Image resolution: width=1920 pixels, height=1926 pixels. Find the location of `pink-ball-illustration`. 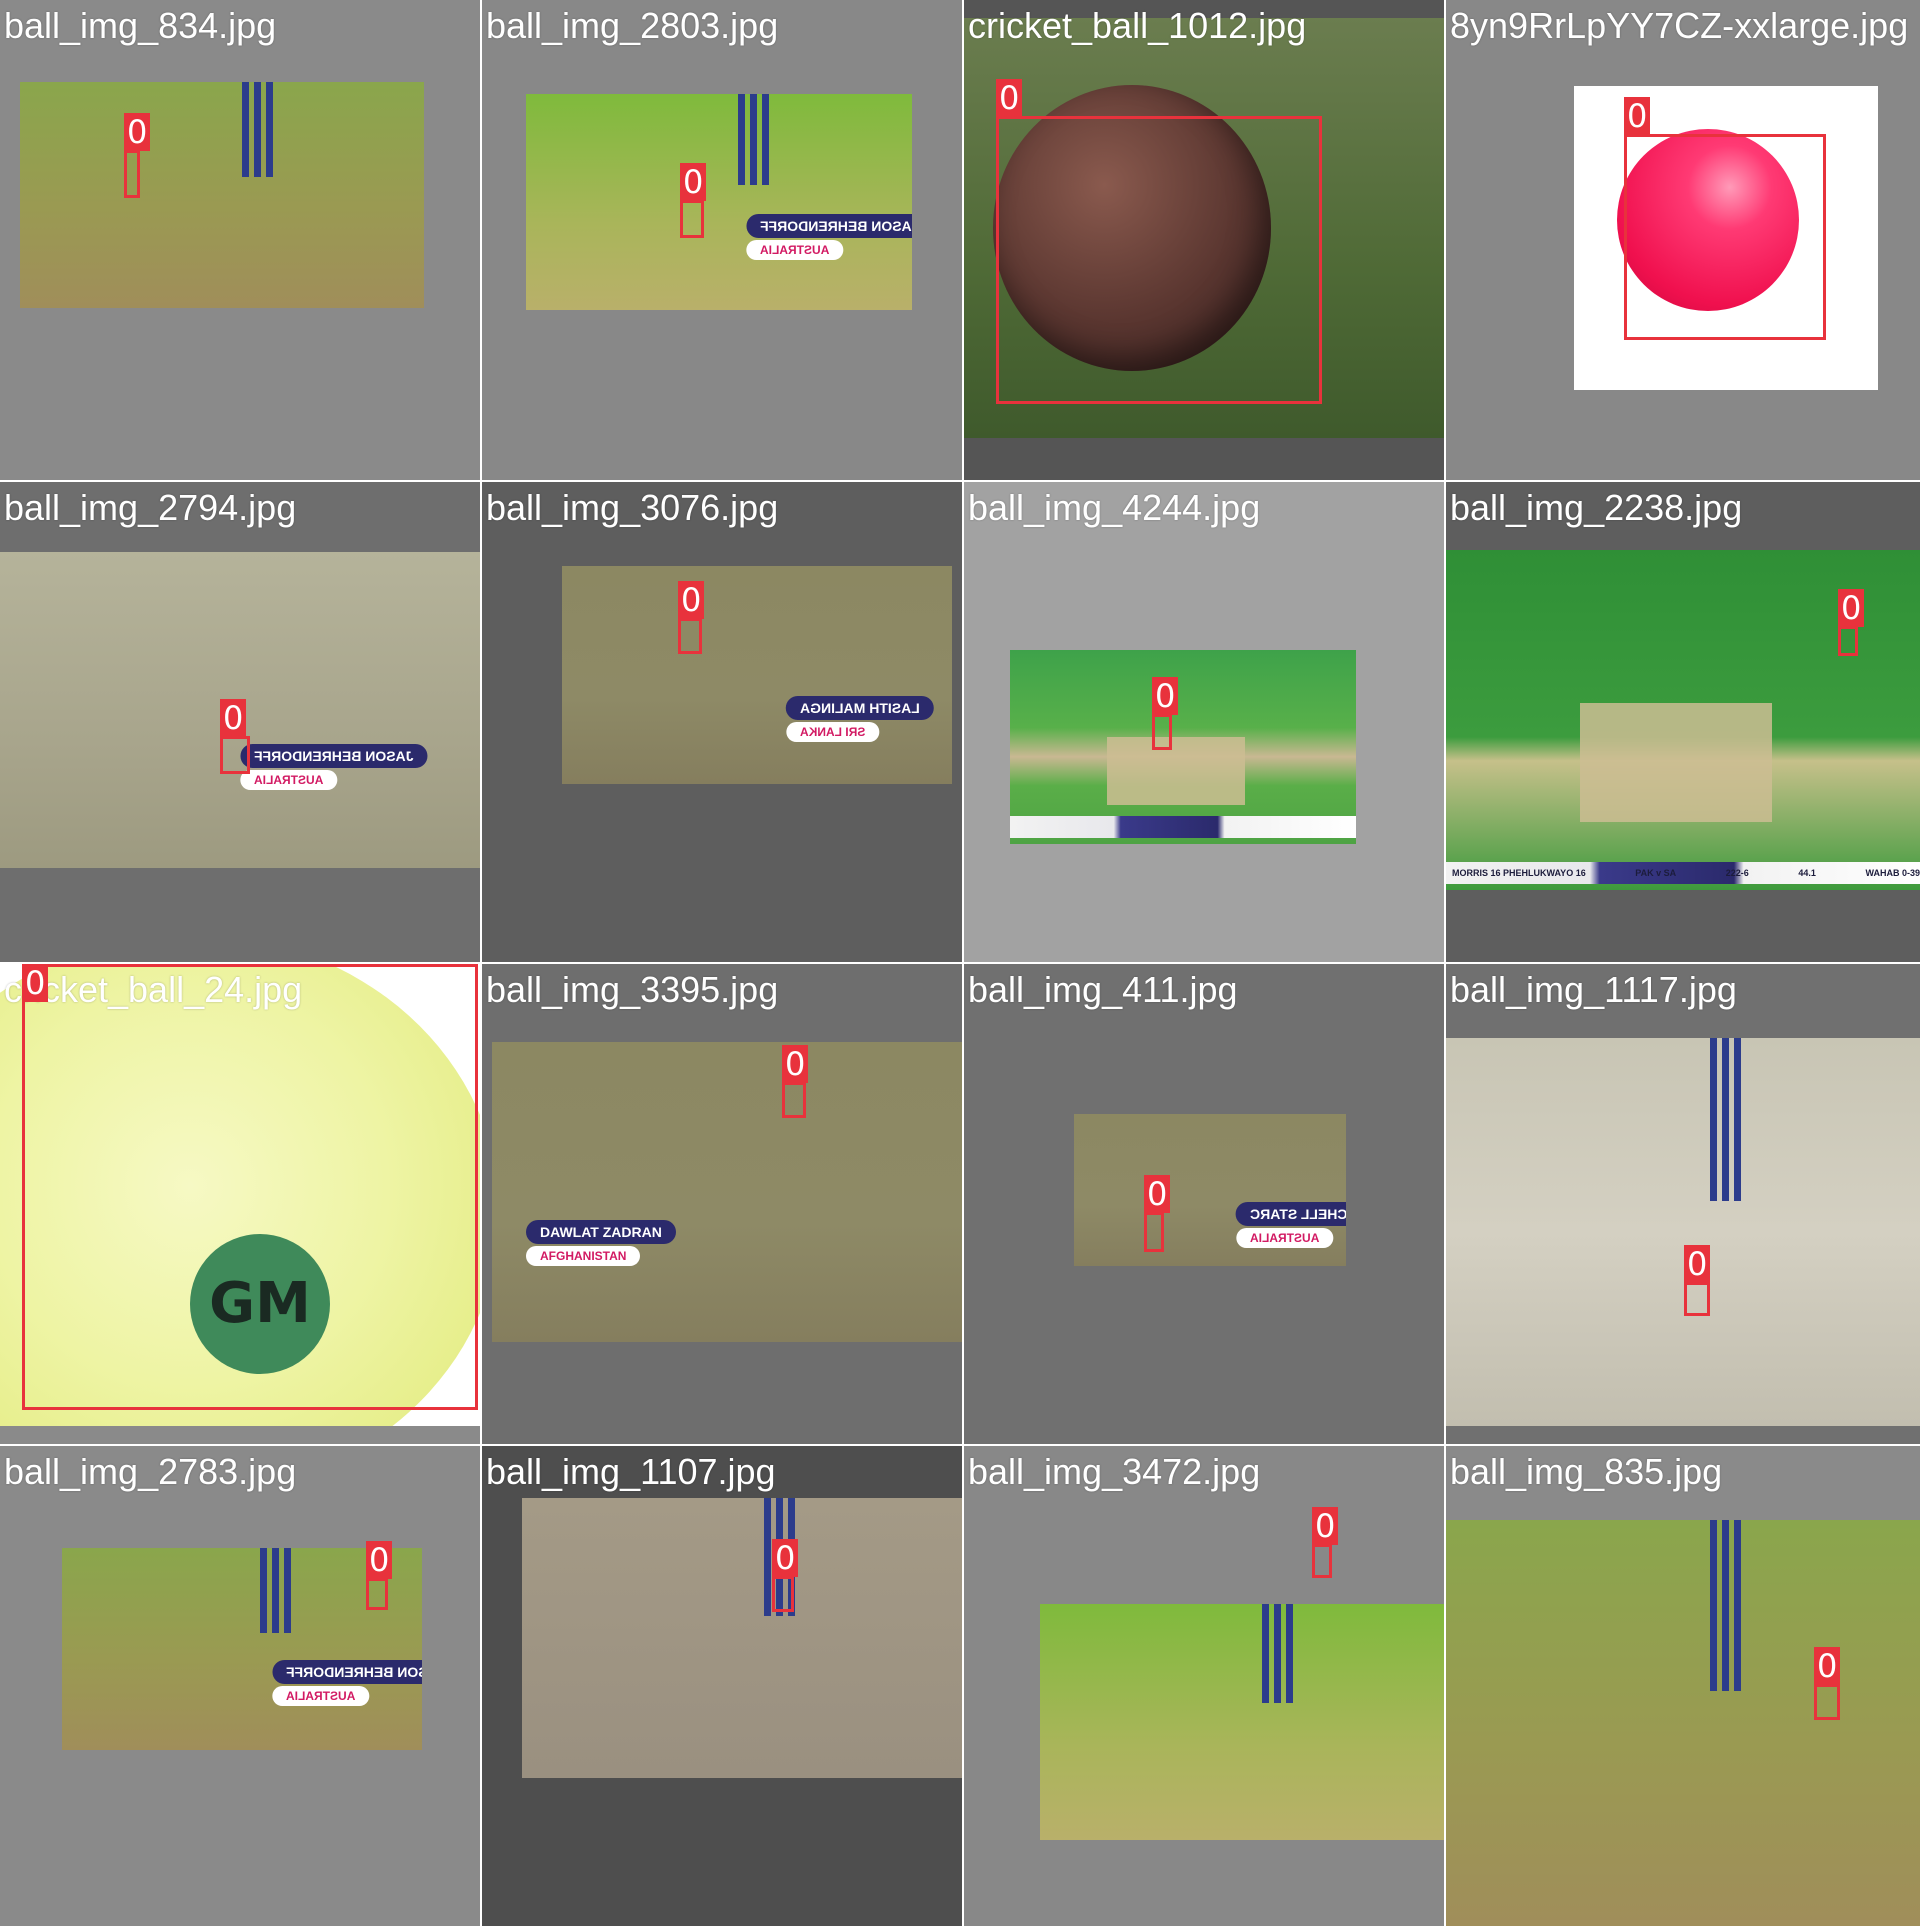

pink-ball-illustration is located at coordinates (1707, 219).